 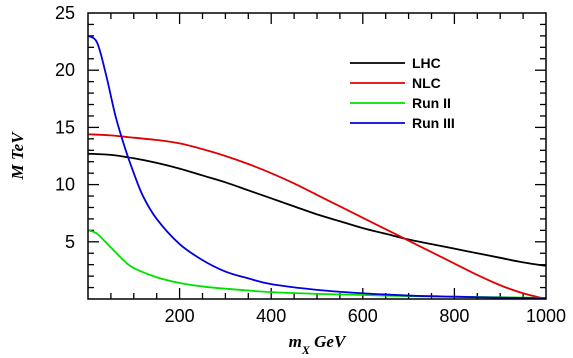 What do you see at coordinates (433, 123) in the screenshot?
I see `legend-label-run-iii: Run III` at bounding box center [433, 123].